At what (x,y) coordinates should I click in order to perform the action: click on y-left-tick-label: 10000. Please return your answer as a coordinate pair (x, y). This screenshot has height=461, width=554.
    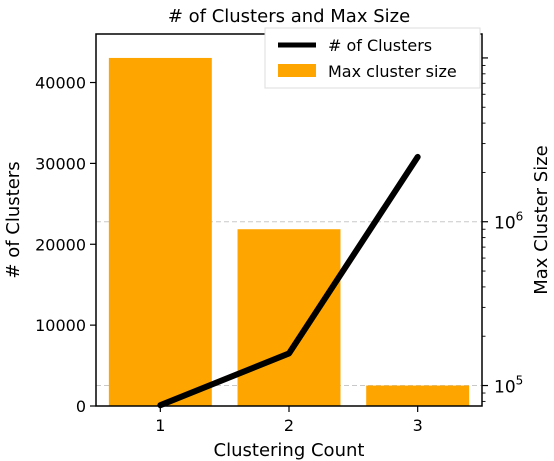
    Looking at the image, I should click on (60, 325).